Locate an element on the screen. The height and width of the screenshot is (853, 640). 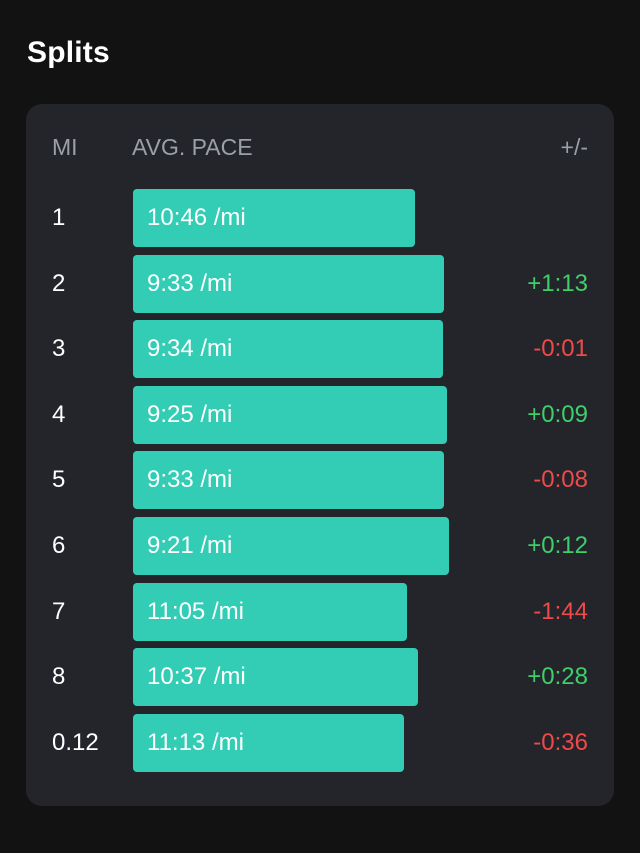
split-row: 6 9:21 /mi +0:12 is located at coordinates (320, 546).